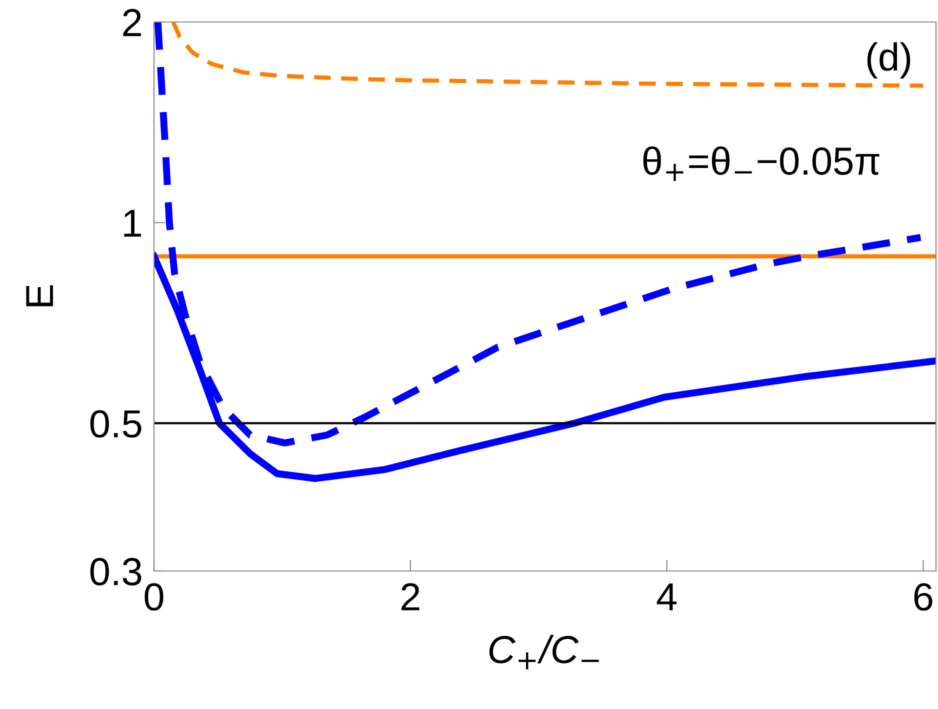 This screenshot has width=938, height=709. I want to click on x-tick-label: 2, so click(411, 596).